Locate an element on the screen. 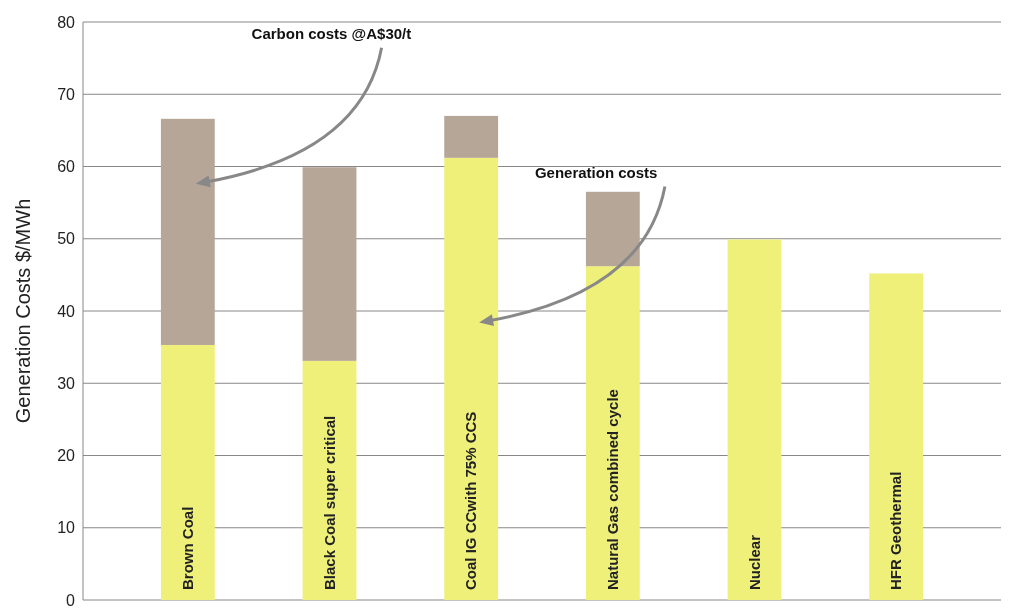  y-tick-label: 70 is located at coordinates (66, 94).